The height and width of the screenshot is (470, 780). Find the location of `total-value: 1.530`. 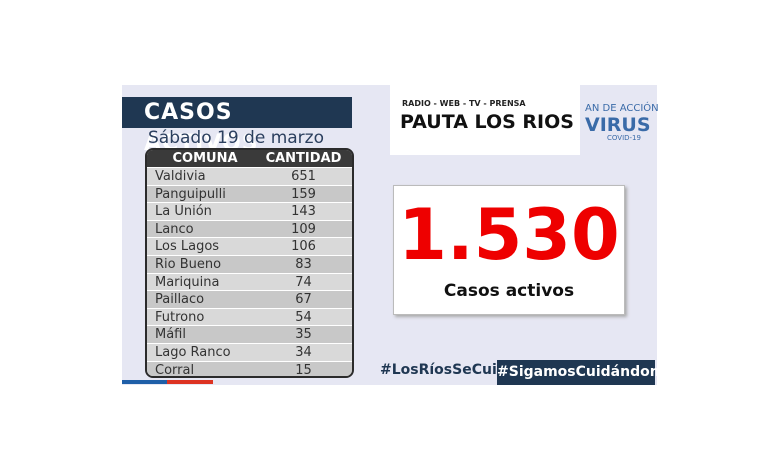

total-value: 1.530 is located at coordinates (509, 235).